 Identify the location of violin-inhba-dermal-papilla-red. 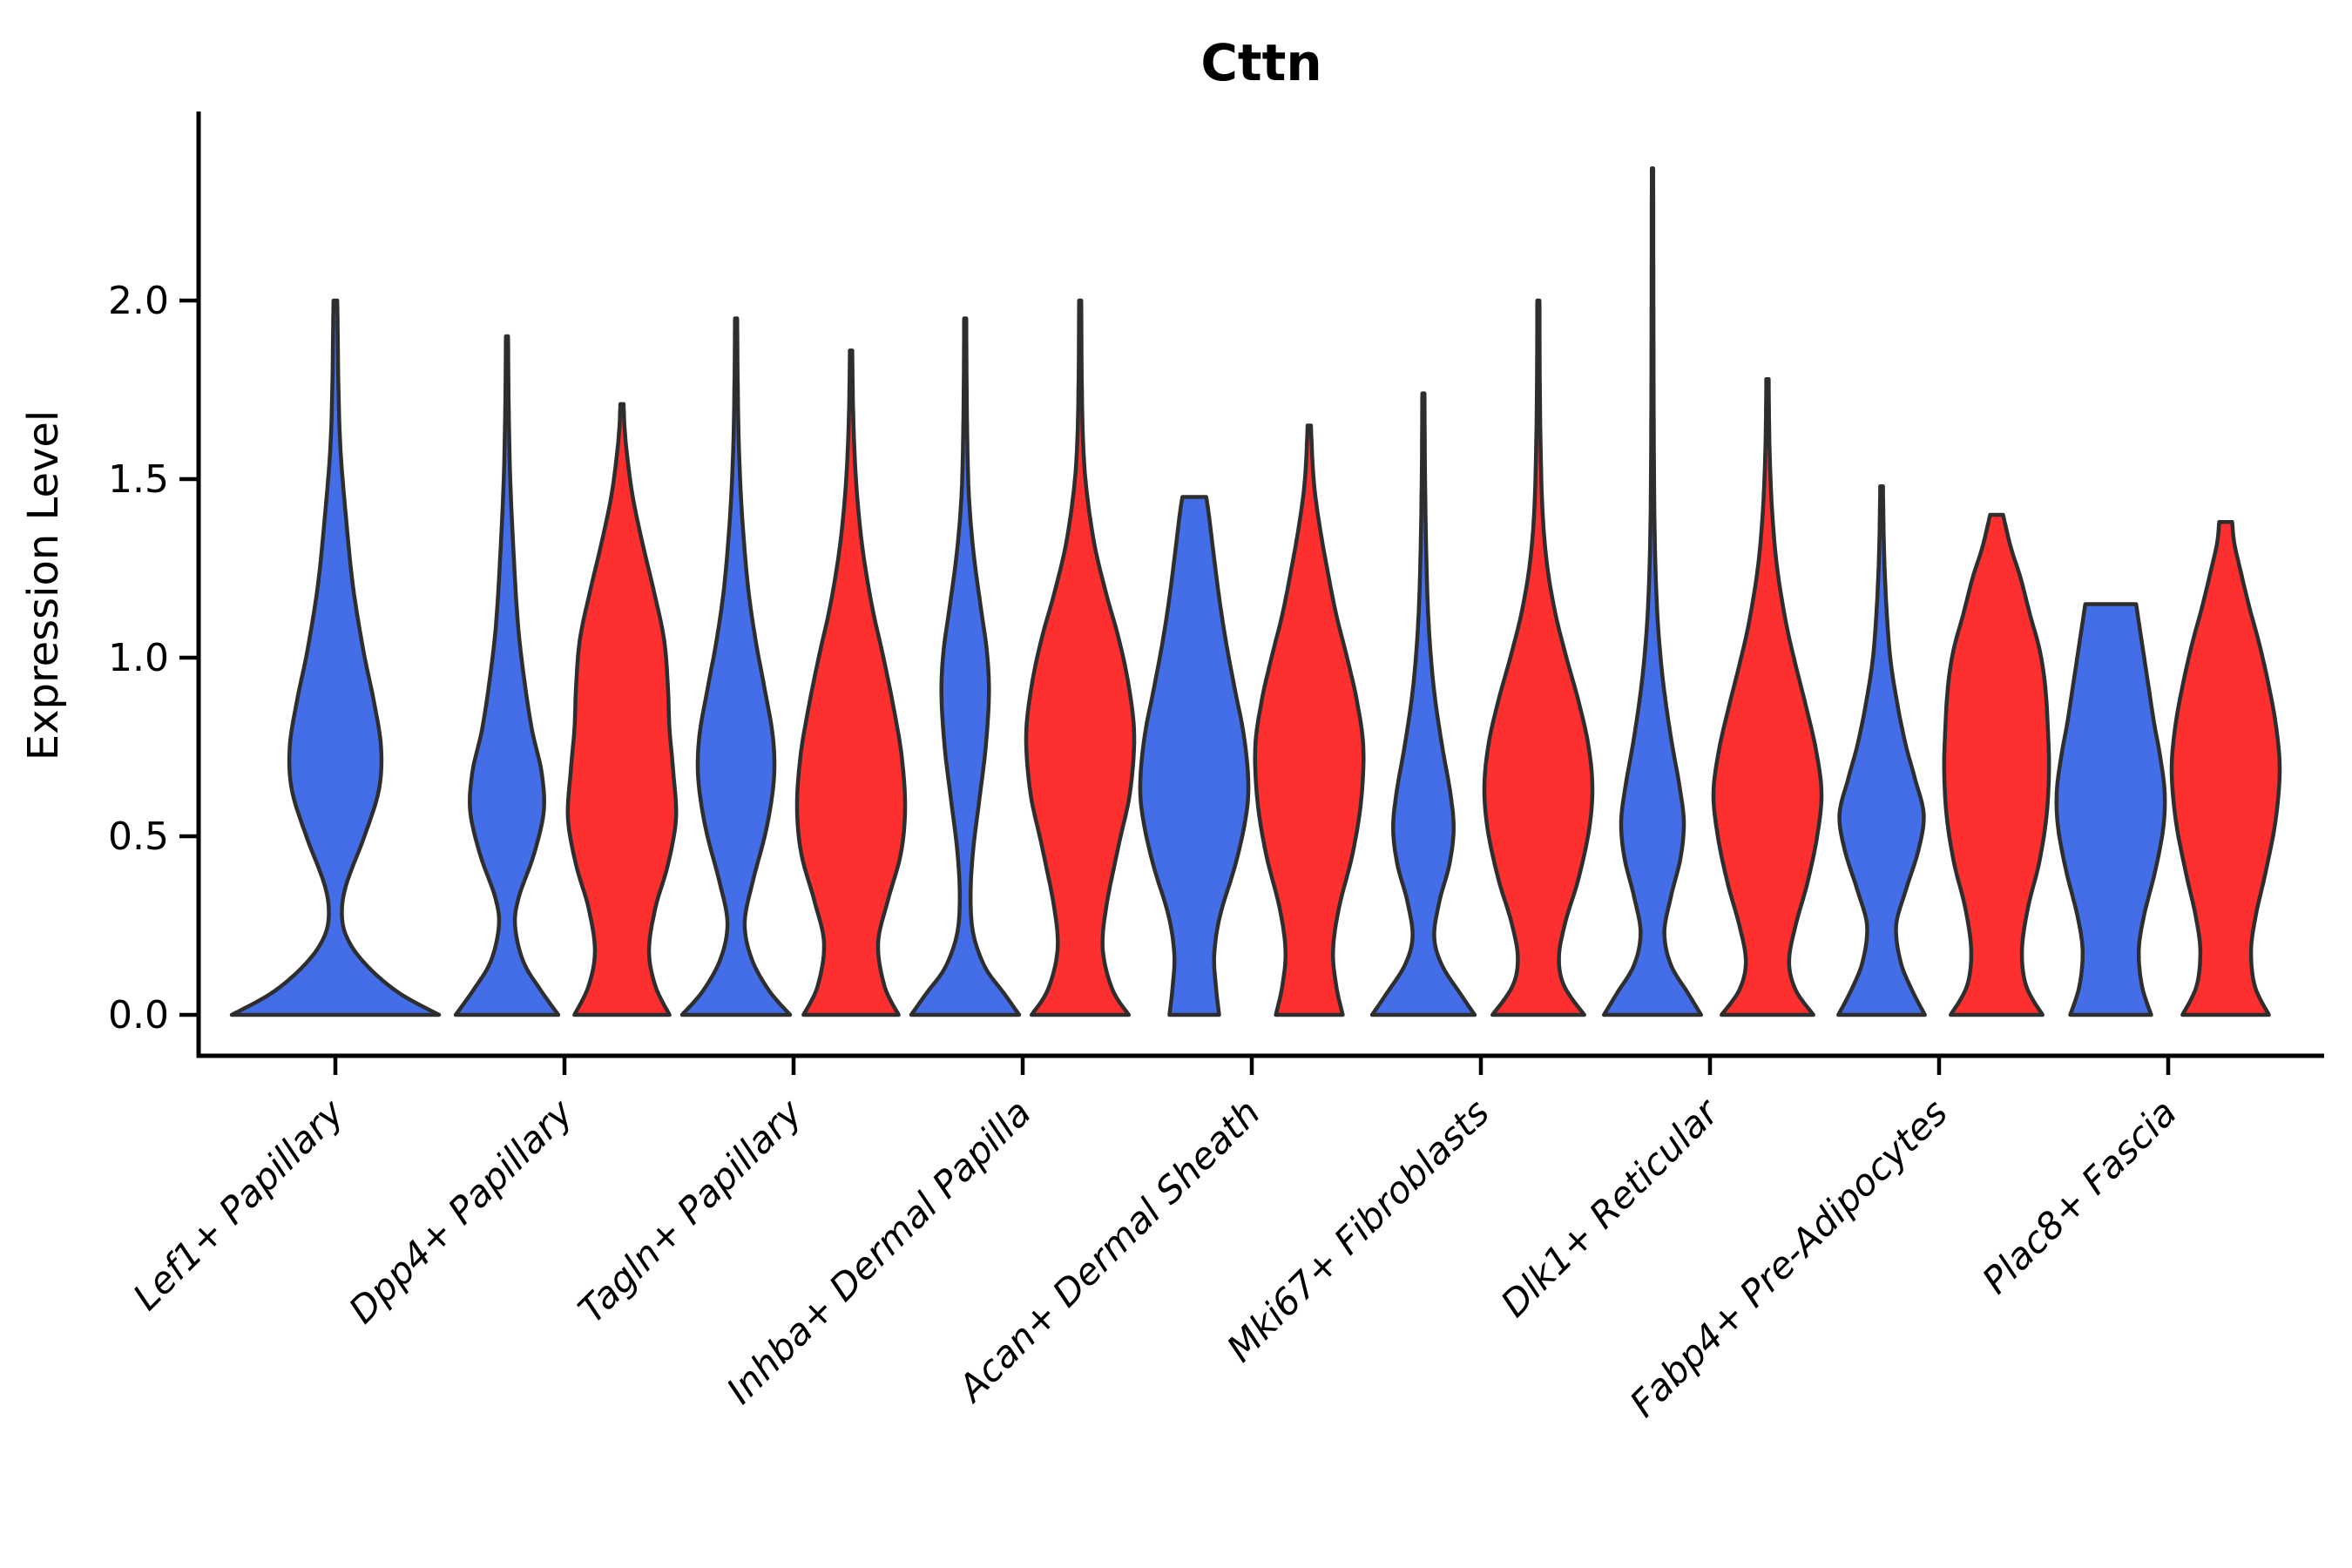
(1080, 657).